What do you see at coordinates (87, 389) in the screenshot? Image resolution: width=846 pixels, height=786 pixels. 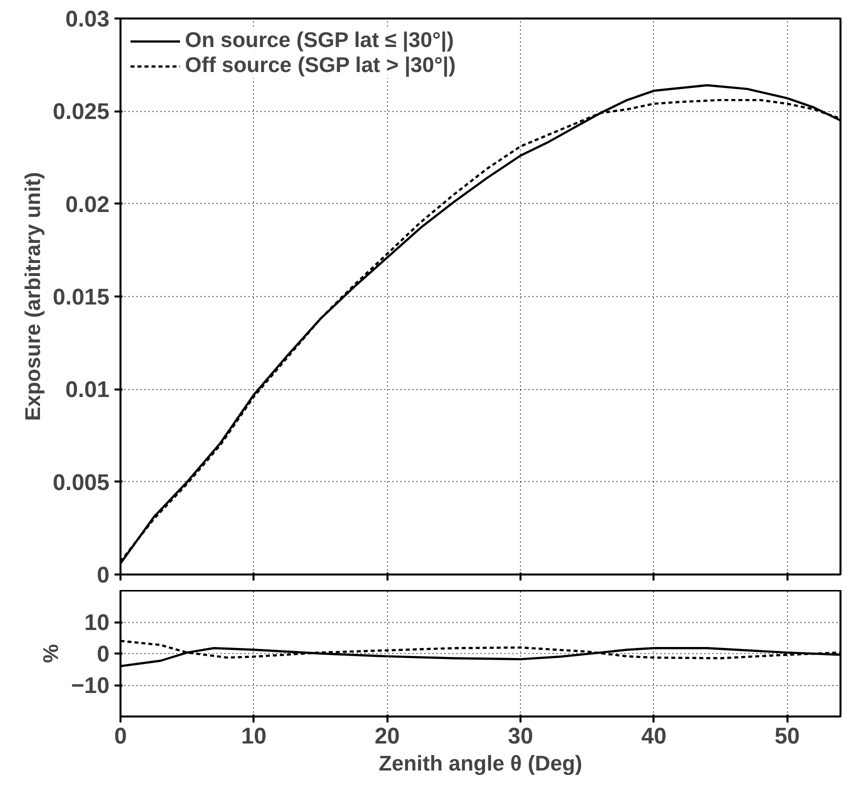 I see `y-tick-label: 0.01` at bounding box center [87, 389].